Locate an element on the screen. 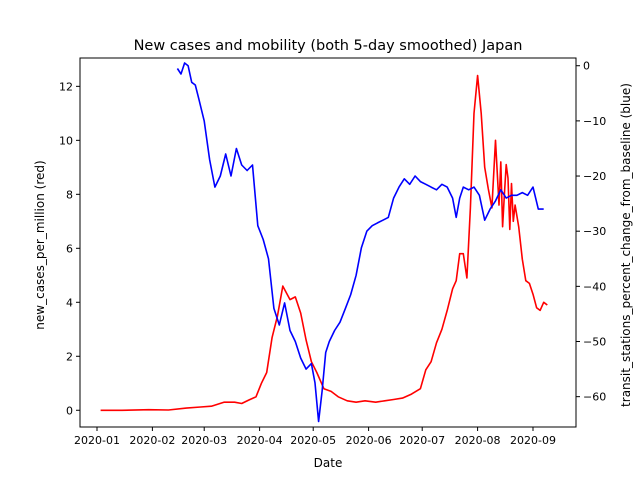  x-tick-label: 2020-09 is located at coordinates (533, 440).